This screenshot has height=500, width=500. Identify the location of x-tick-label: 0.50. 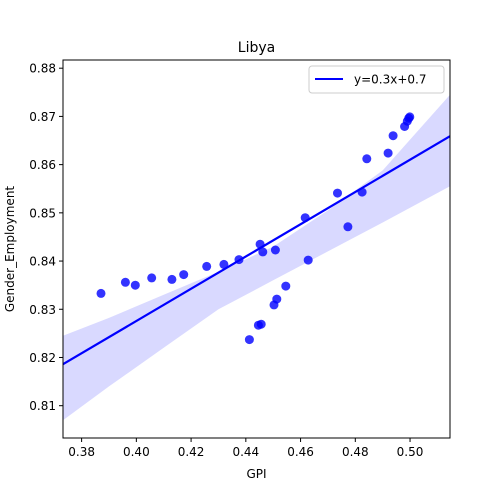
(410, 452).